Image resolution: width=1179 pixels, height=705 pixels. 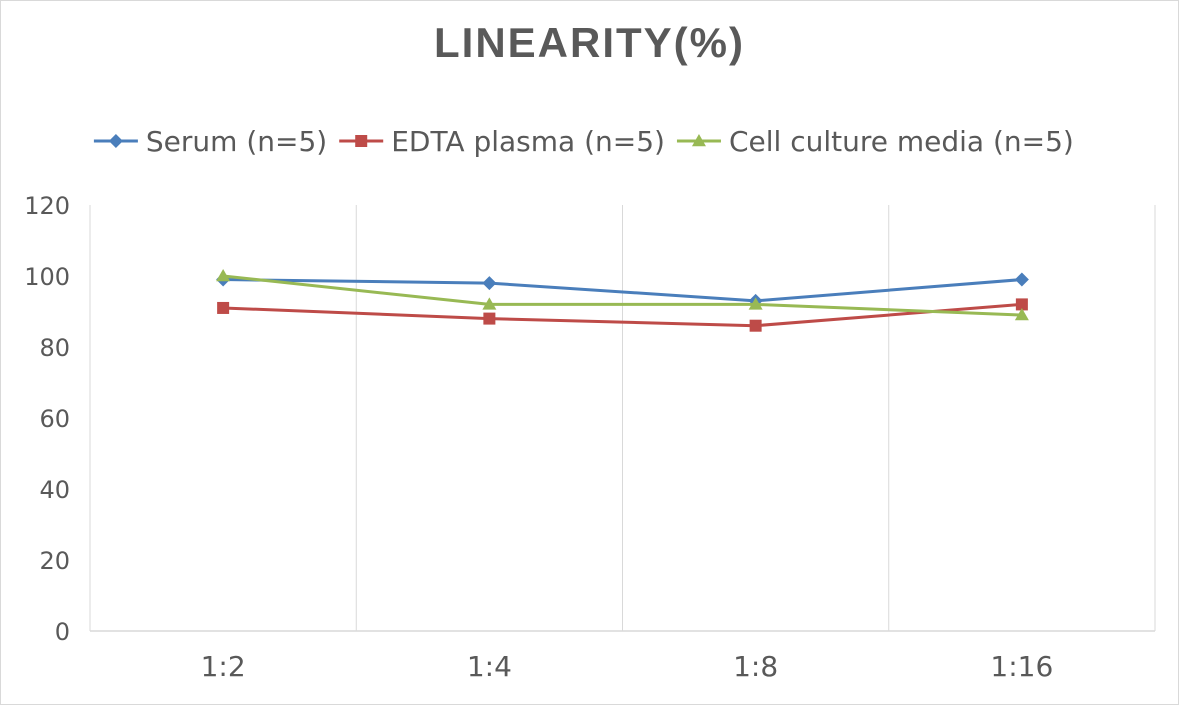 I want to click on y-tick-label: 60, so click(x=54, y=419).